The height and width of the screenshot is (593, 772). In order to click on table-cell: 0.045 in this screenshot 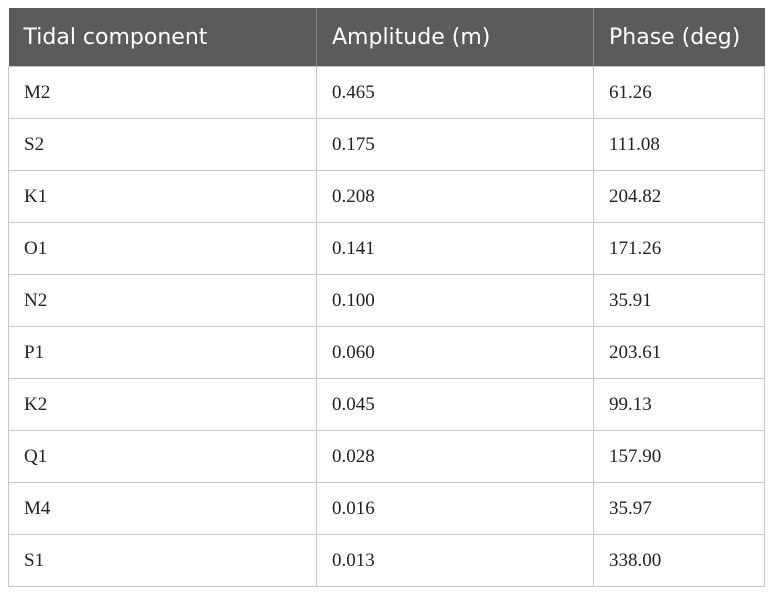, I will do `click(455, 404)`.